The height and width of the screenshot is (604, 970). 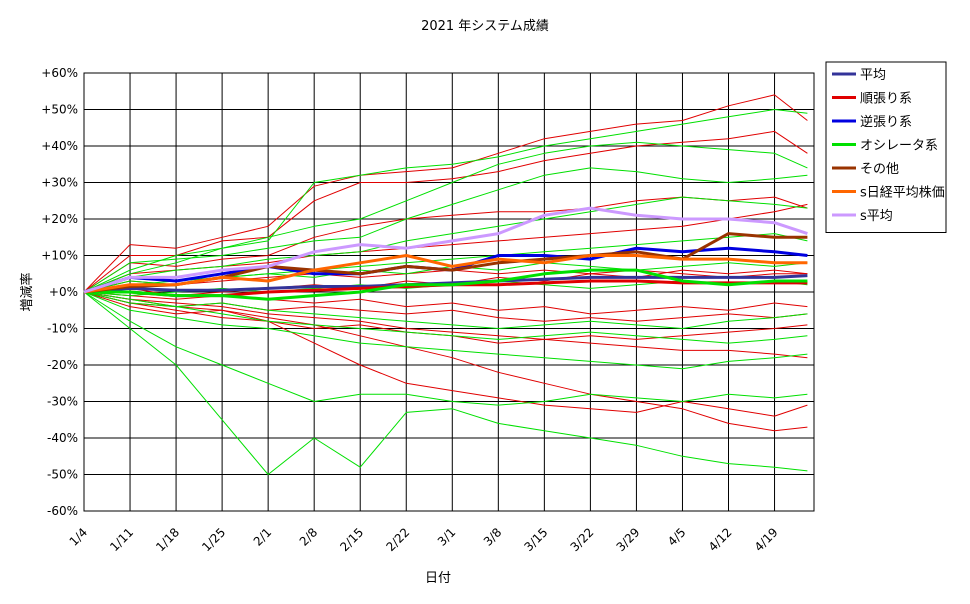 I want to click on x-axis-label: 日付, so click(x=438, y=578).